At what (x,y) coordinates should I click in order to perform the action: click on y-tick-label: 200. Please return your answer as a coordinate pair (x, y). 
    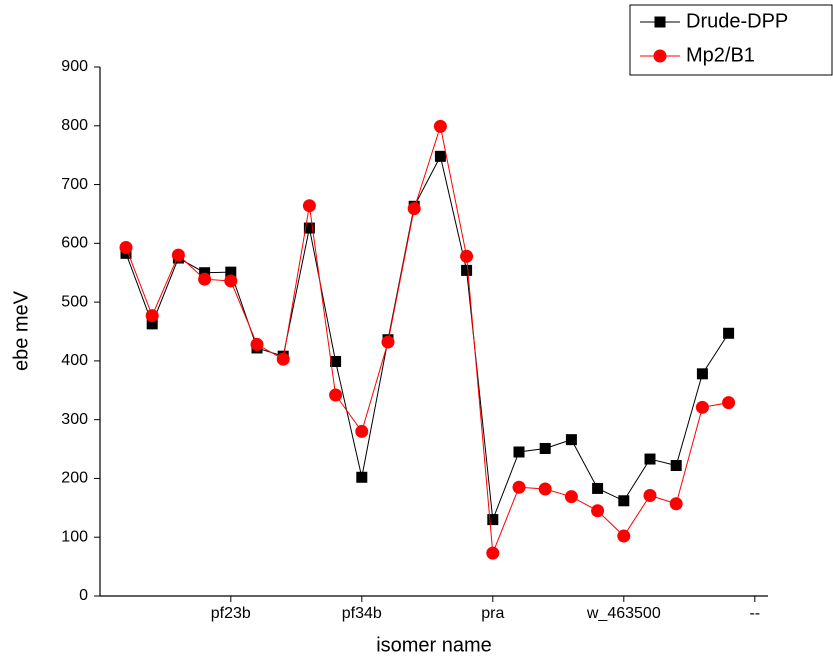
    Looking at the image, I should click on (74, 478).